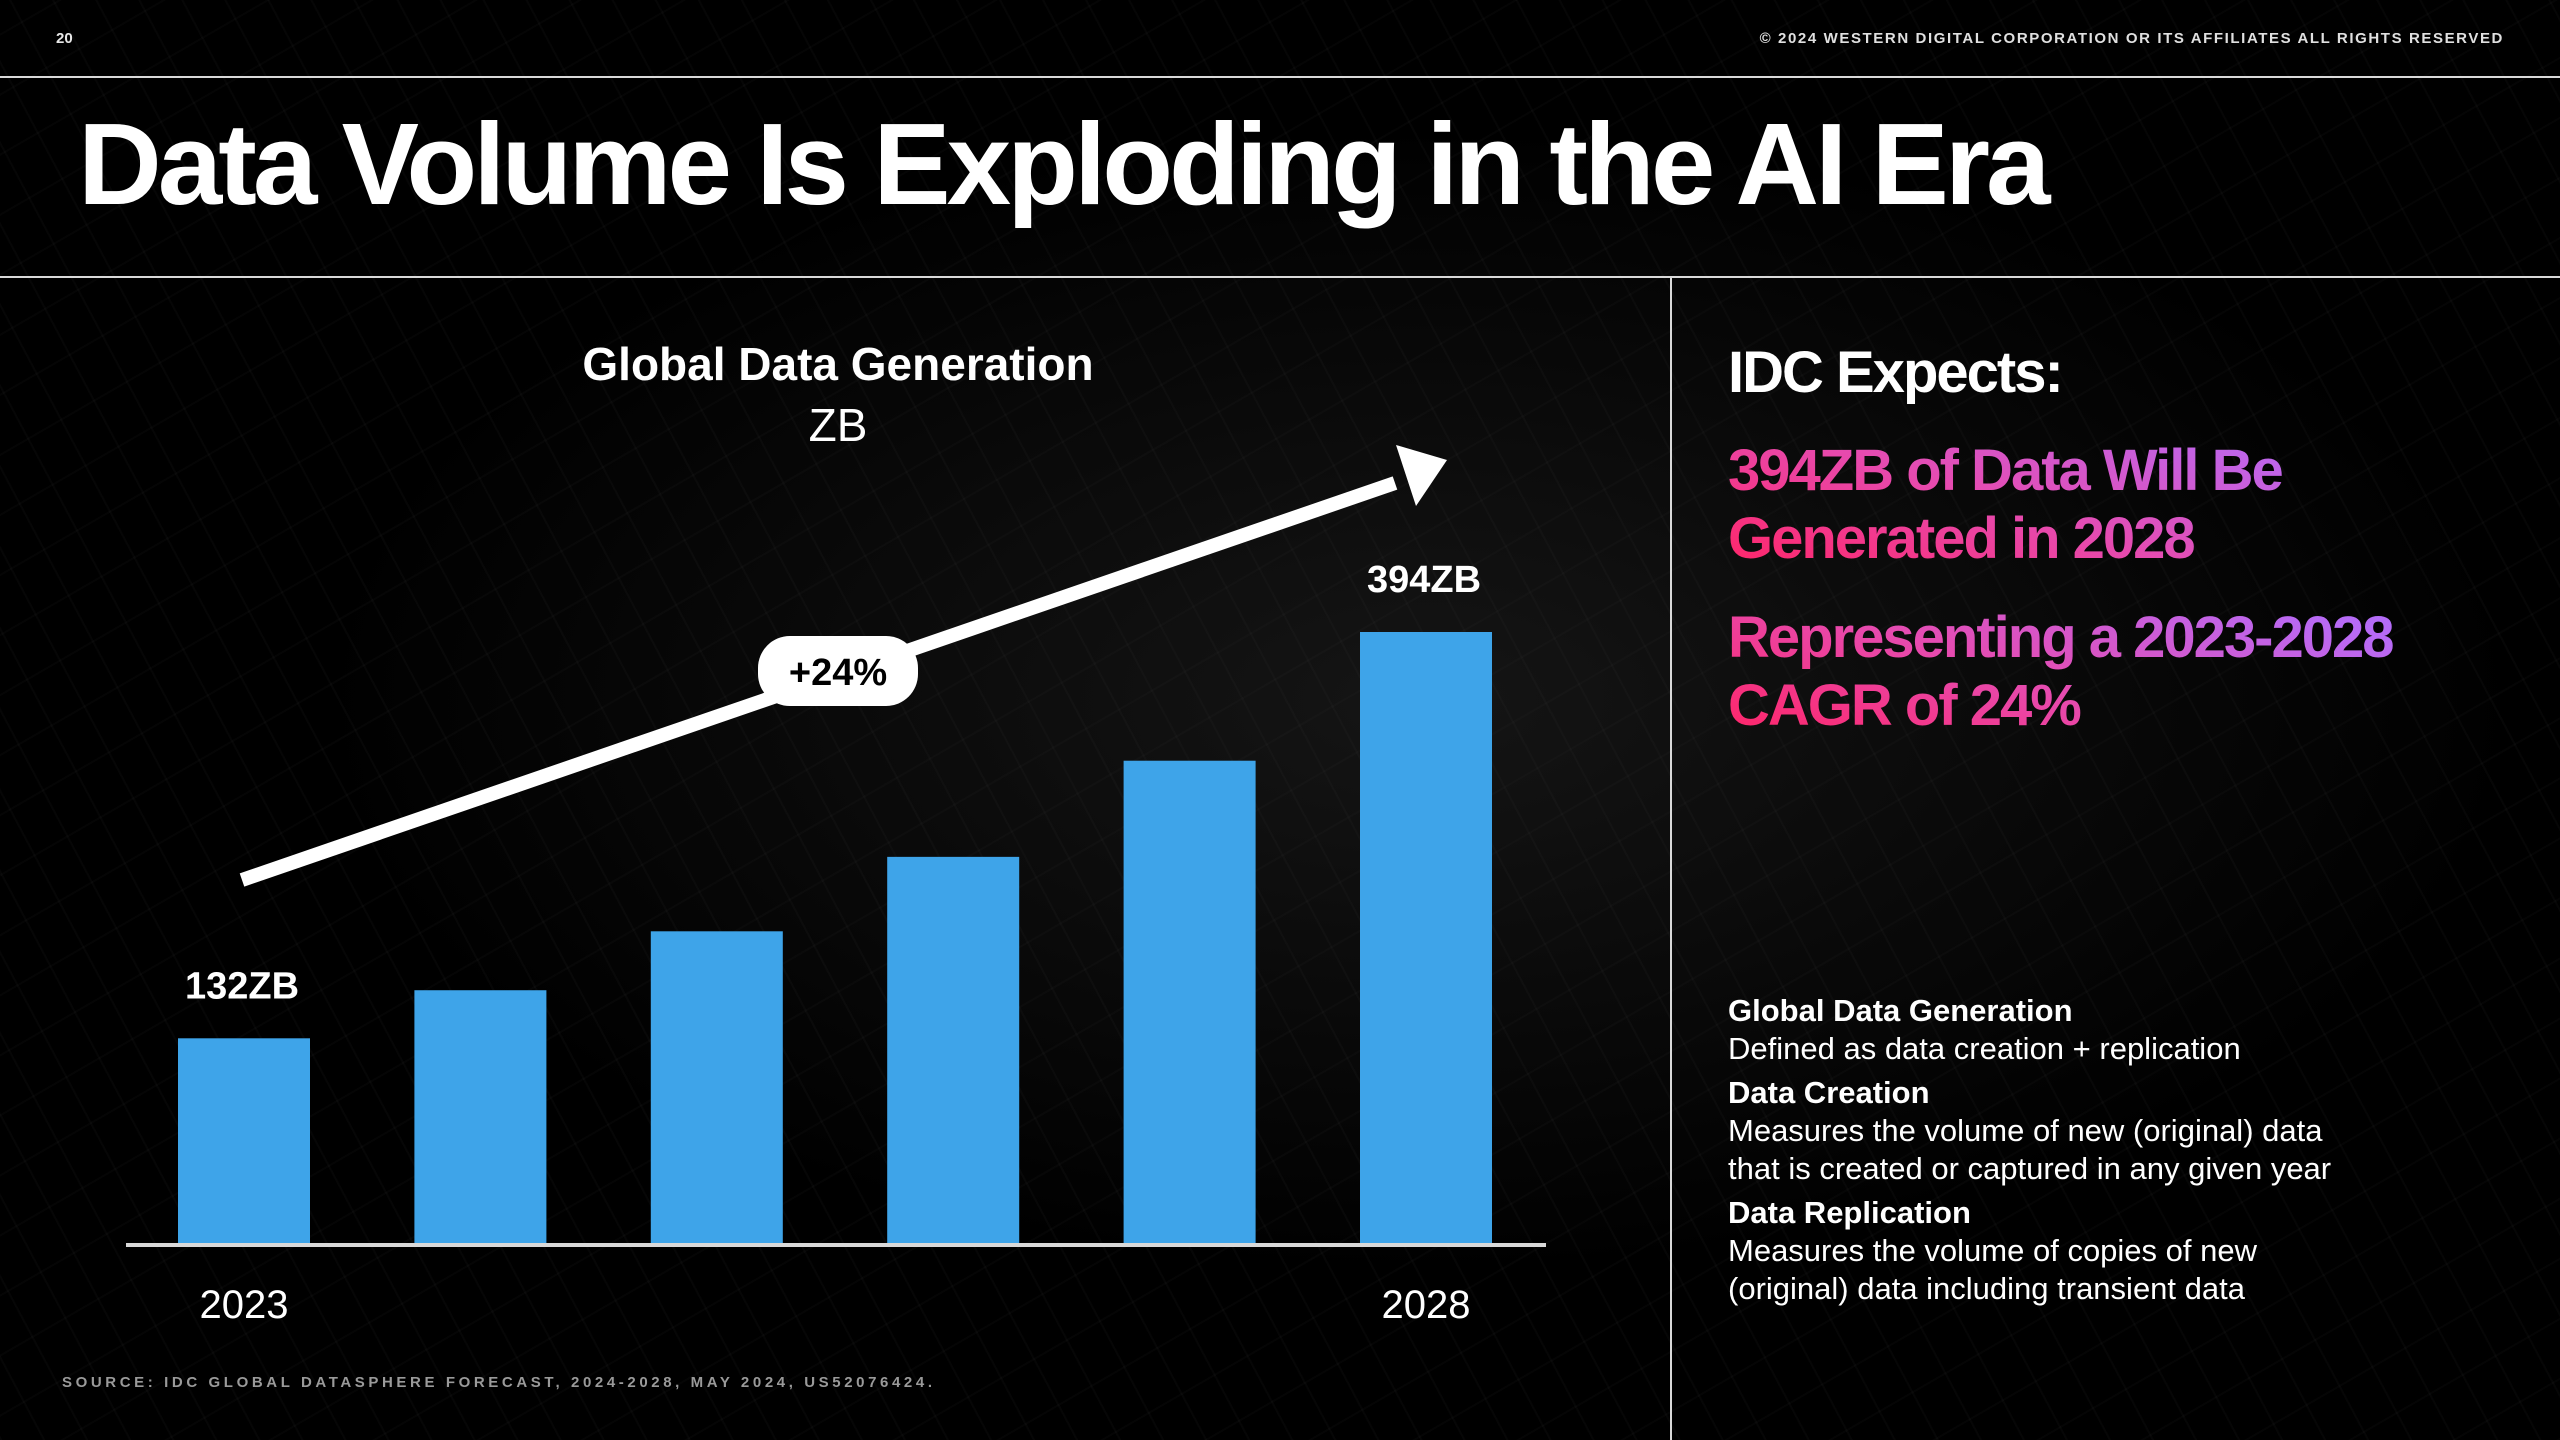 This screenshot has width=2560, height=1440. What do you see at coordinates (953, 1049) in the screenshot?
I see `bar-2026` at bounding box center [953, 1049].